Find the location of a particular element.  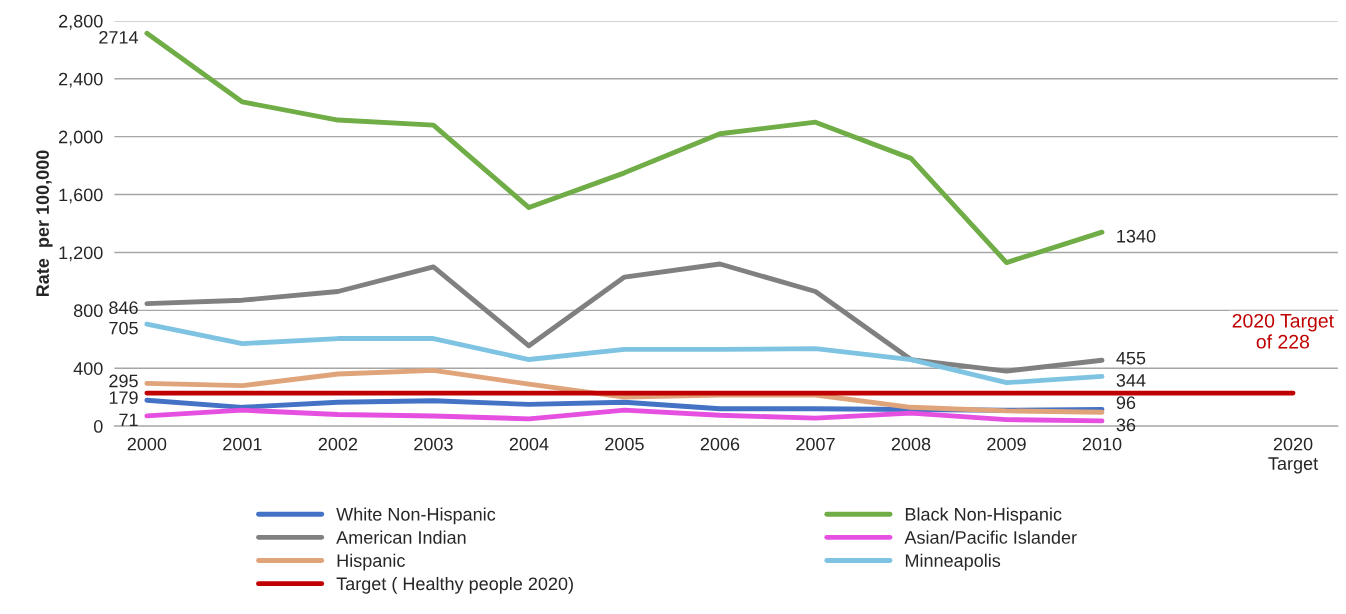

x-tick-label: 2009 is located at coordinates (1006, 444).